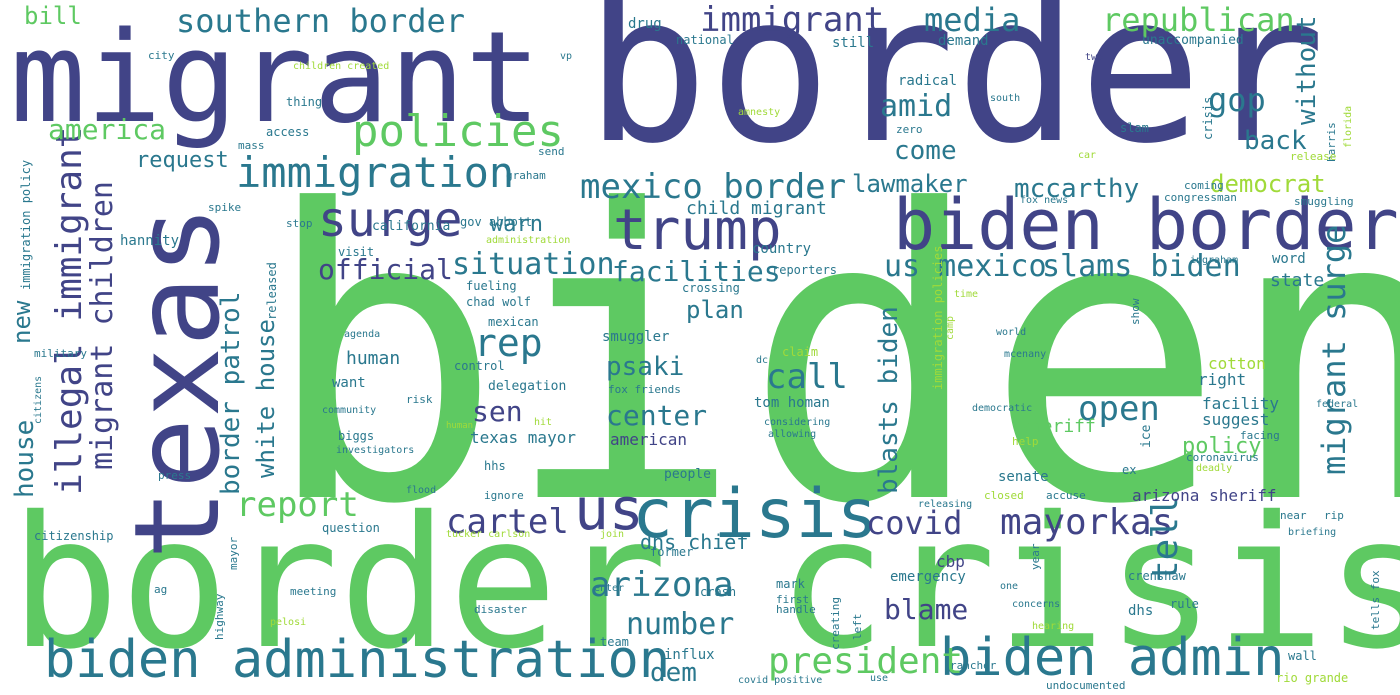 Image resolution: width=1400 pixels, height=695 pixels. What do you see at coordinates (411, 226) in the screenshot?
I see `word-california: california` at bounding box center [411, 226].